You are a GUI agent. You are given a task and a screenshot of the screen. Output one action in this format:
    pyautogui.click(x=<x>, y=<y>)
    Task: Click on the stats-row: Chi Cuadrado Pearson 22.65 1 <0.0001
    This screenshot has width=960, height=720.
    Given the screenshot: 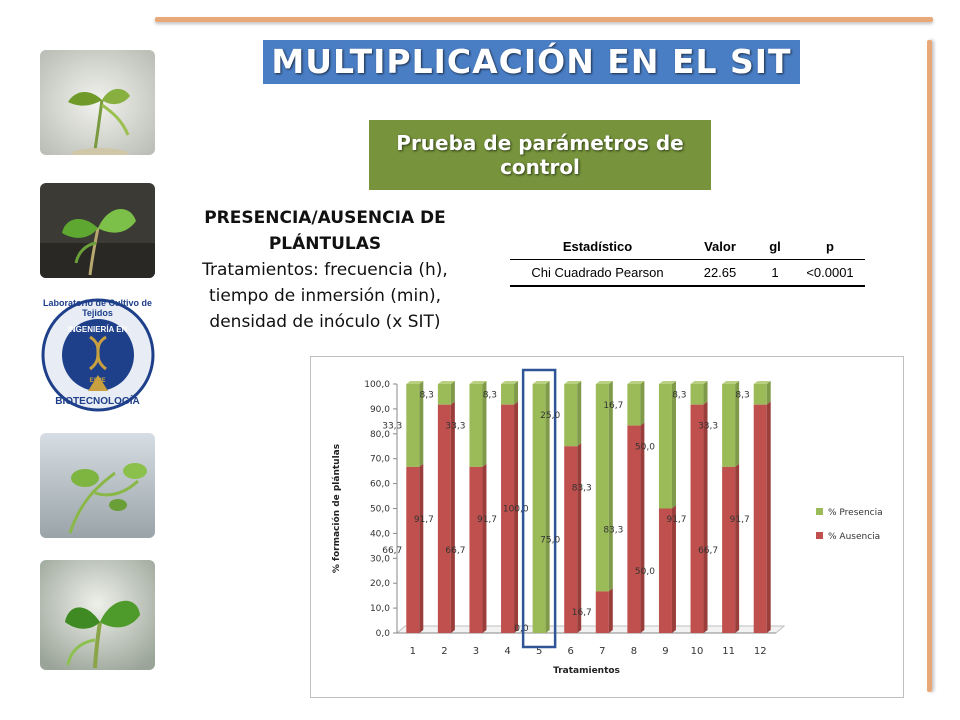 What is the action you would take?
    pyautogui.click(x=687, y=273)
    